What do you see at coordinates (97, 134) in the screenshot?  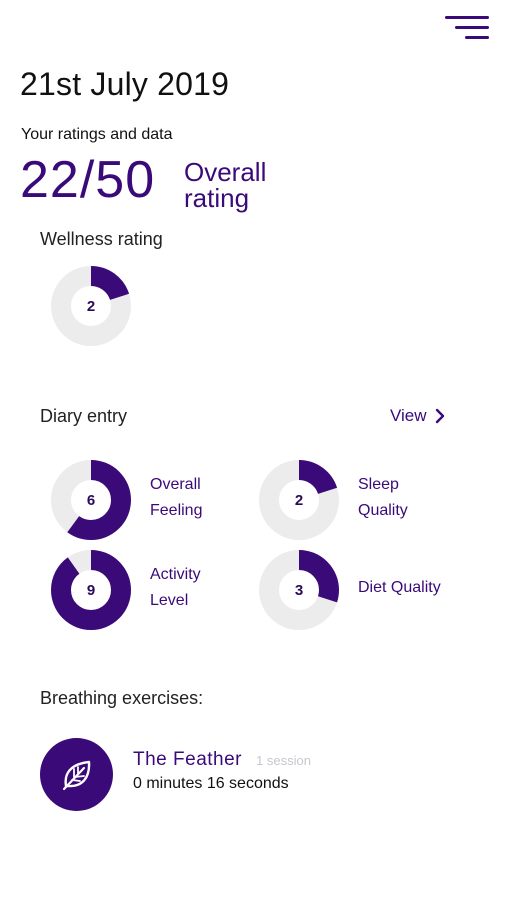 I see `ratings-subtitle: Your ratings and data` at bounding box center [97, 134].